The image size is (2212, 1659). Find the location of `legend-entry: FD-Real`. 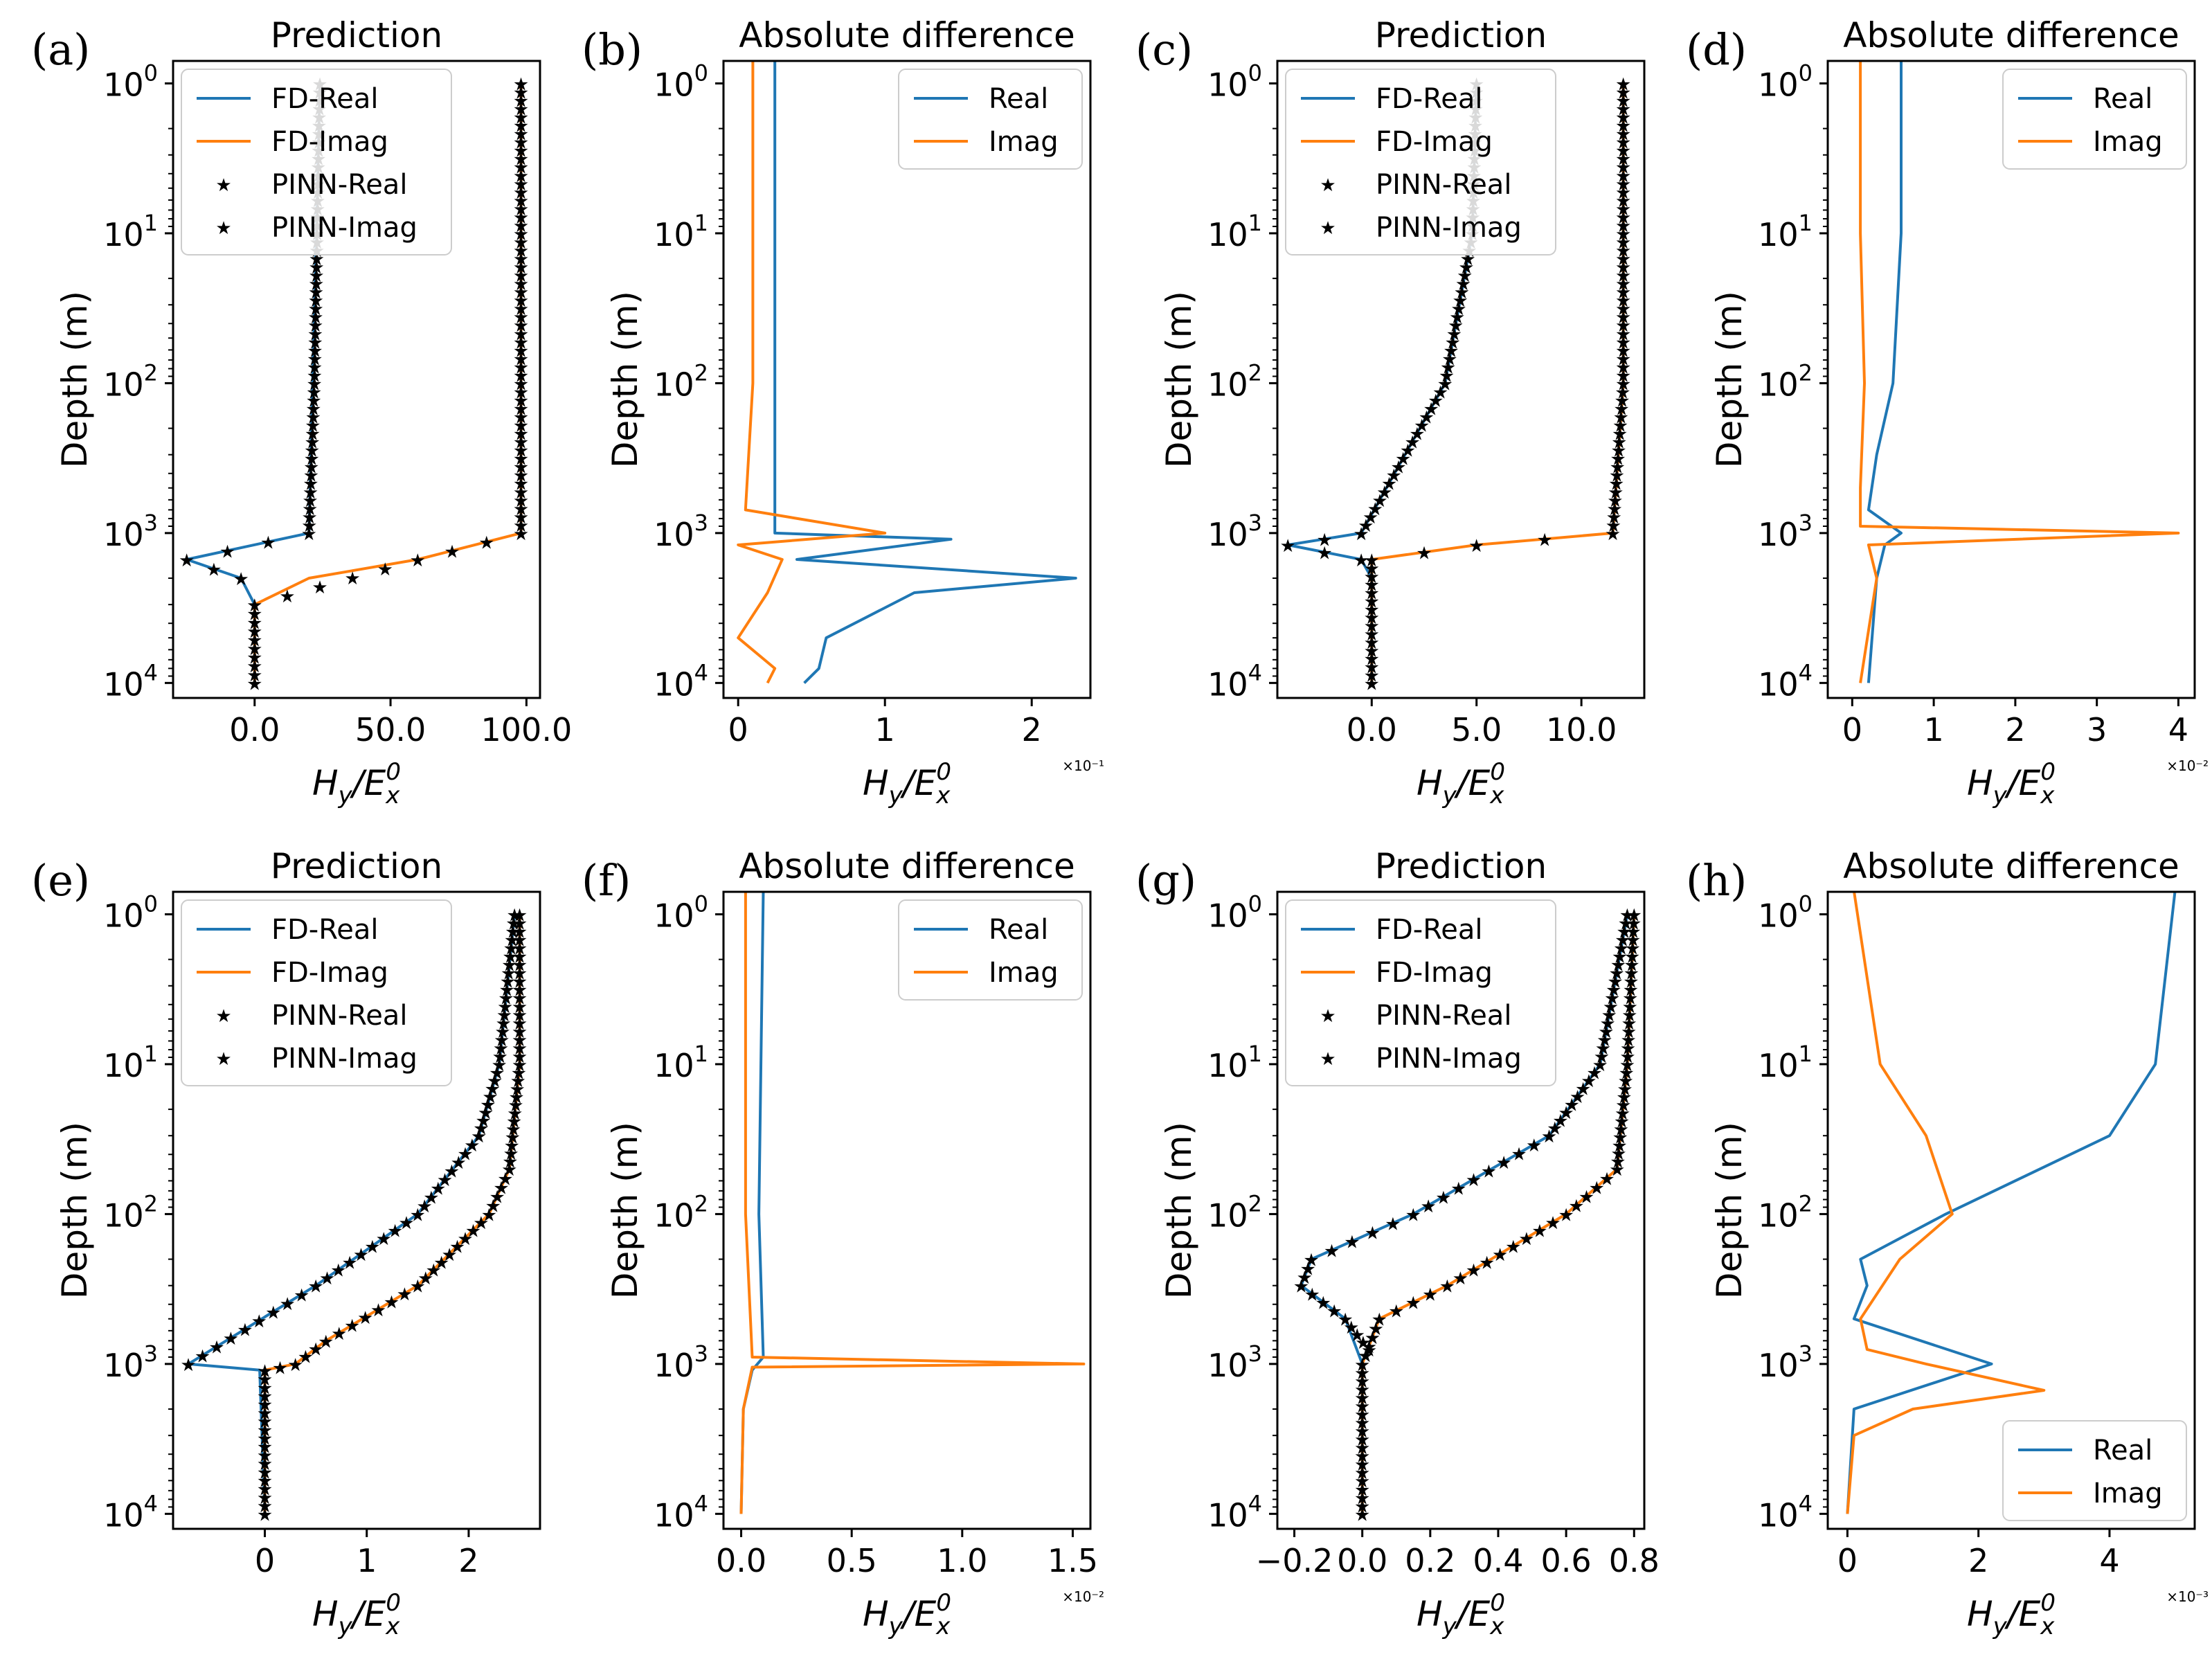

legend-entry: FD-Real is located at coordinates (324, 99).